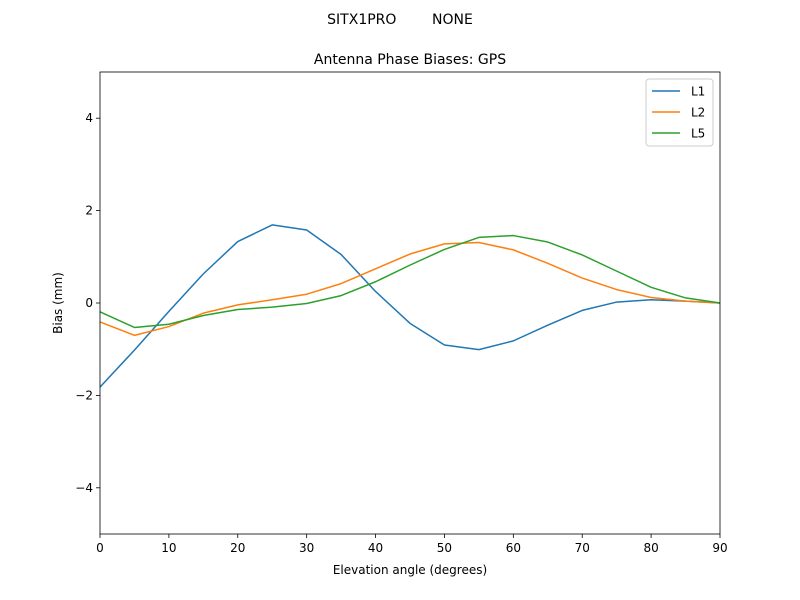 This screenshot has height=600, width=800. What do you see at coordinates (410, 281) in the screenshot?
I see `series-line-l5` at bounding box center [410, 281].